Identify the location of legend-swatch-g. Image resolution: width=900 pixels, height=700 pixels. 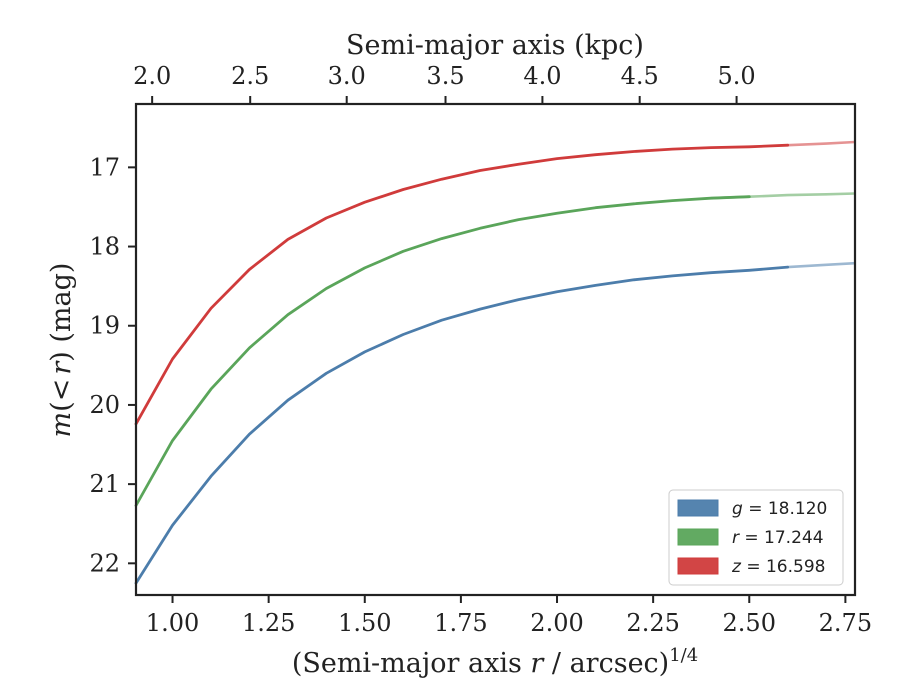
(698, 508).